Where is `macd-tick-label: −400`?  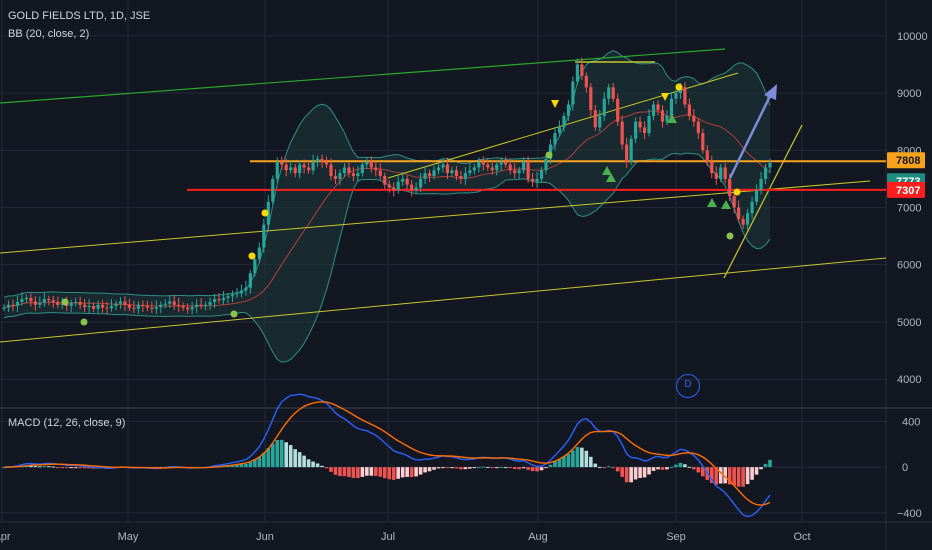 macd-tick-label: −400 is located at coordinates (909, 514).